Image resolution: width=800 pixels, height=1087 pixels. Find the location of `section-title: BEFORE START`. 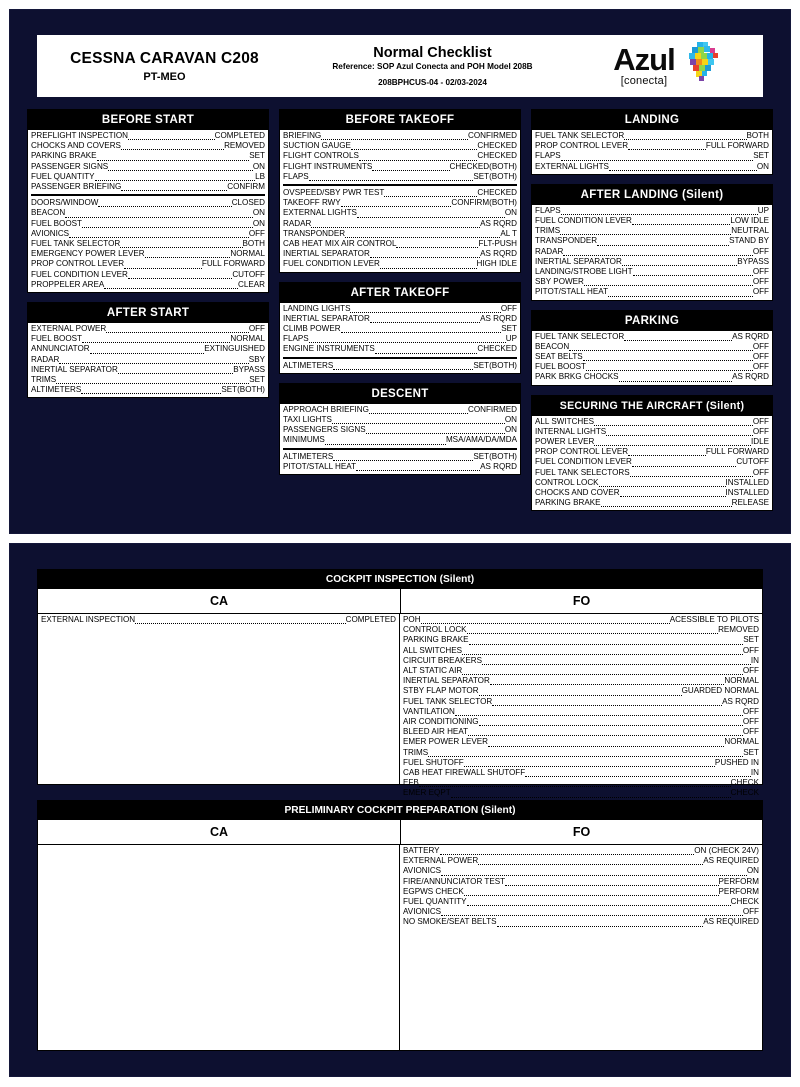

section-title: BEFORE START is located at coordinates (148, 120).